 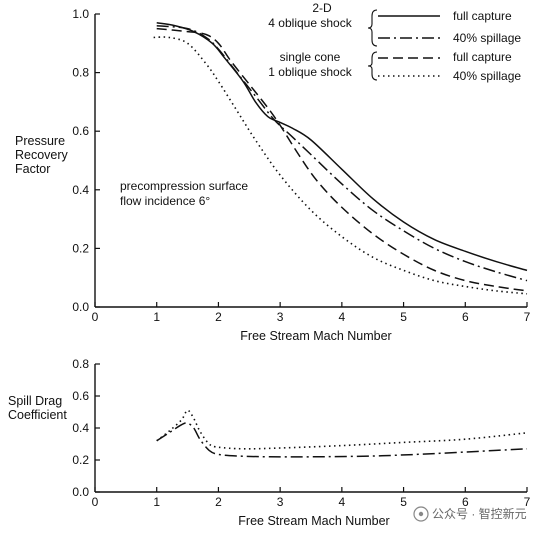 I want to click on bottom-series-dashdot-line, so click(x=342, y=440).